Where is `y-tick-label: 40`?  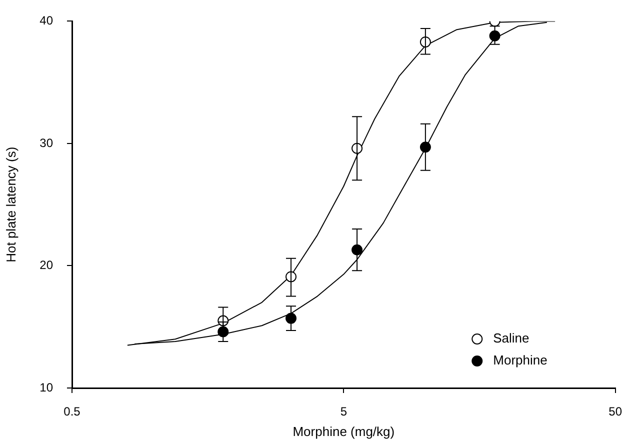 y-tick-label: 40 is located at coordinates (47, 21).